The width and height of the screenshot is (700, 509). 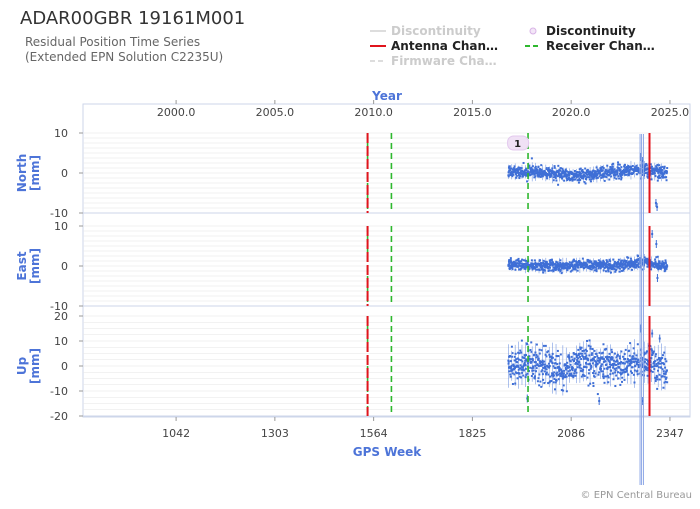 What do you see at coordinates (517, 144) in the screenshot?
I see `discontinuity-marker-label: 1` at bounding box center [517, 144].